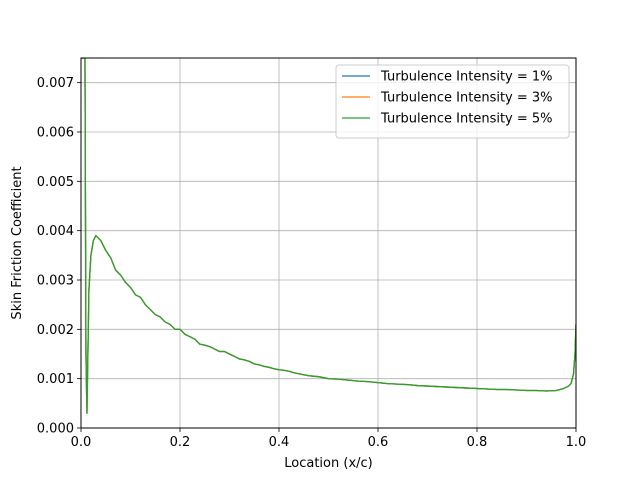  What do you see at coordinates (55, 83) in the screenshot?
I see `y-tick-label: 0.007` at bounding box center [55, 83].